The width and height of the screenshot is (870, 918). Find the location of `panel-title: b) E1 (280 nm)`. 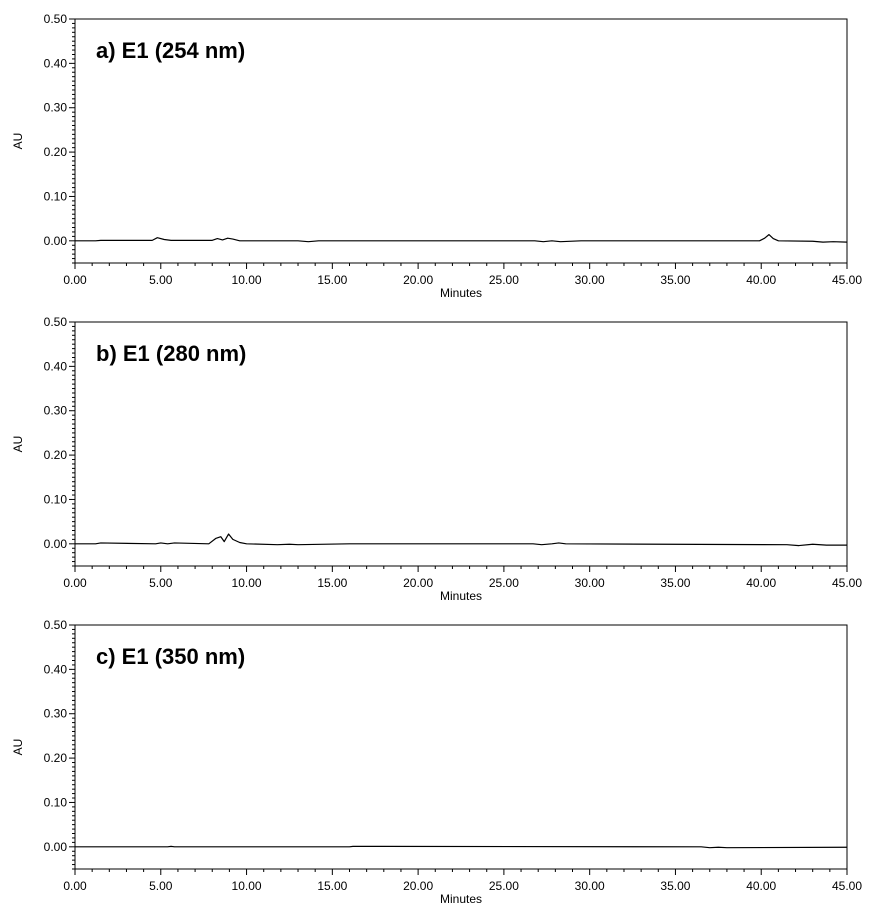

panel-title: b) E1 (280 nm) is located at coordinates (171, 353).